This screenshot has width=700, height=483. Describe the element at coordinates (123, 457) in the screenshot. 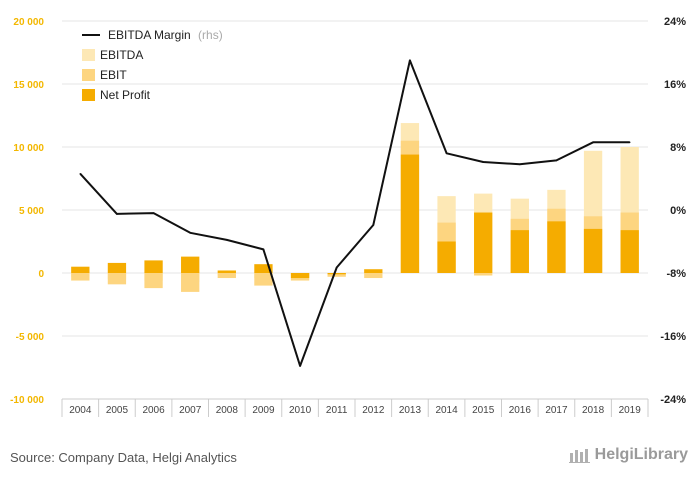

I see `source-note: Source: Company Data, Helgi Analytics` at that location.